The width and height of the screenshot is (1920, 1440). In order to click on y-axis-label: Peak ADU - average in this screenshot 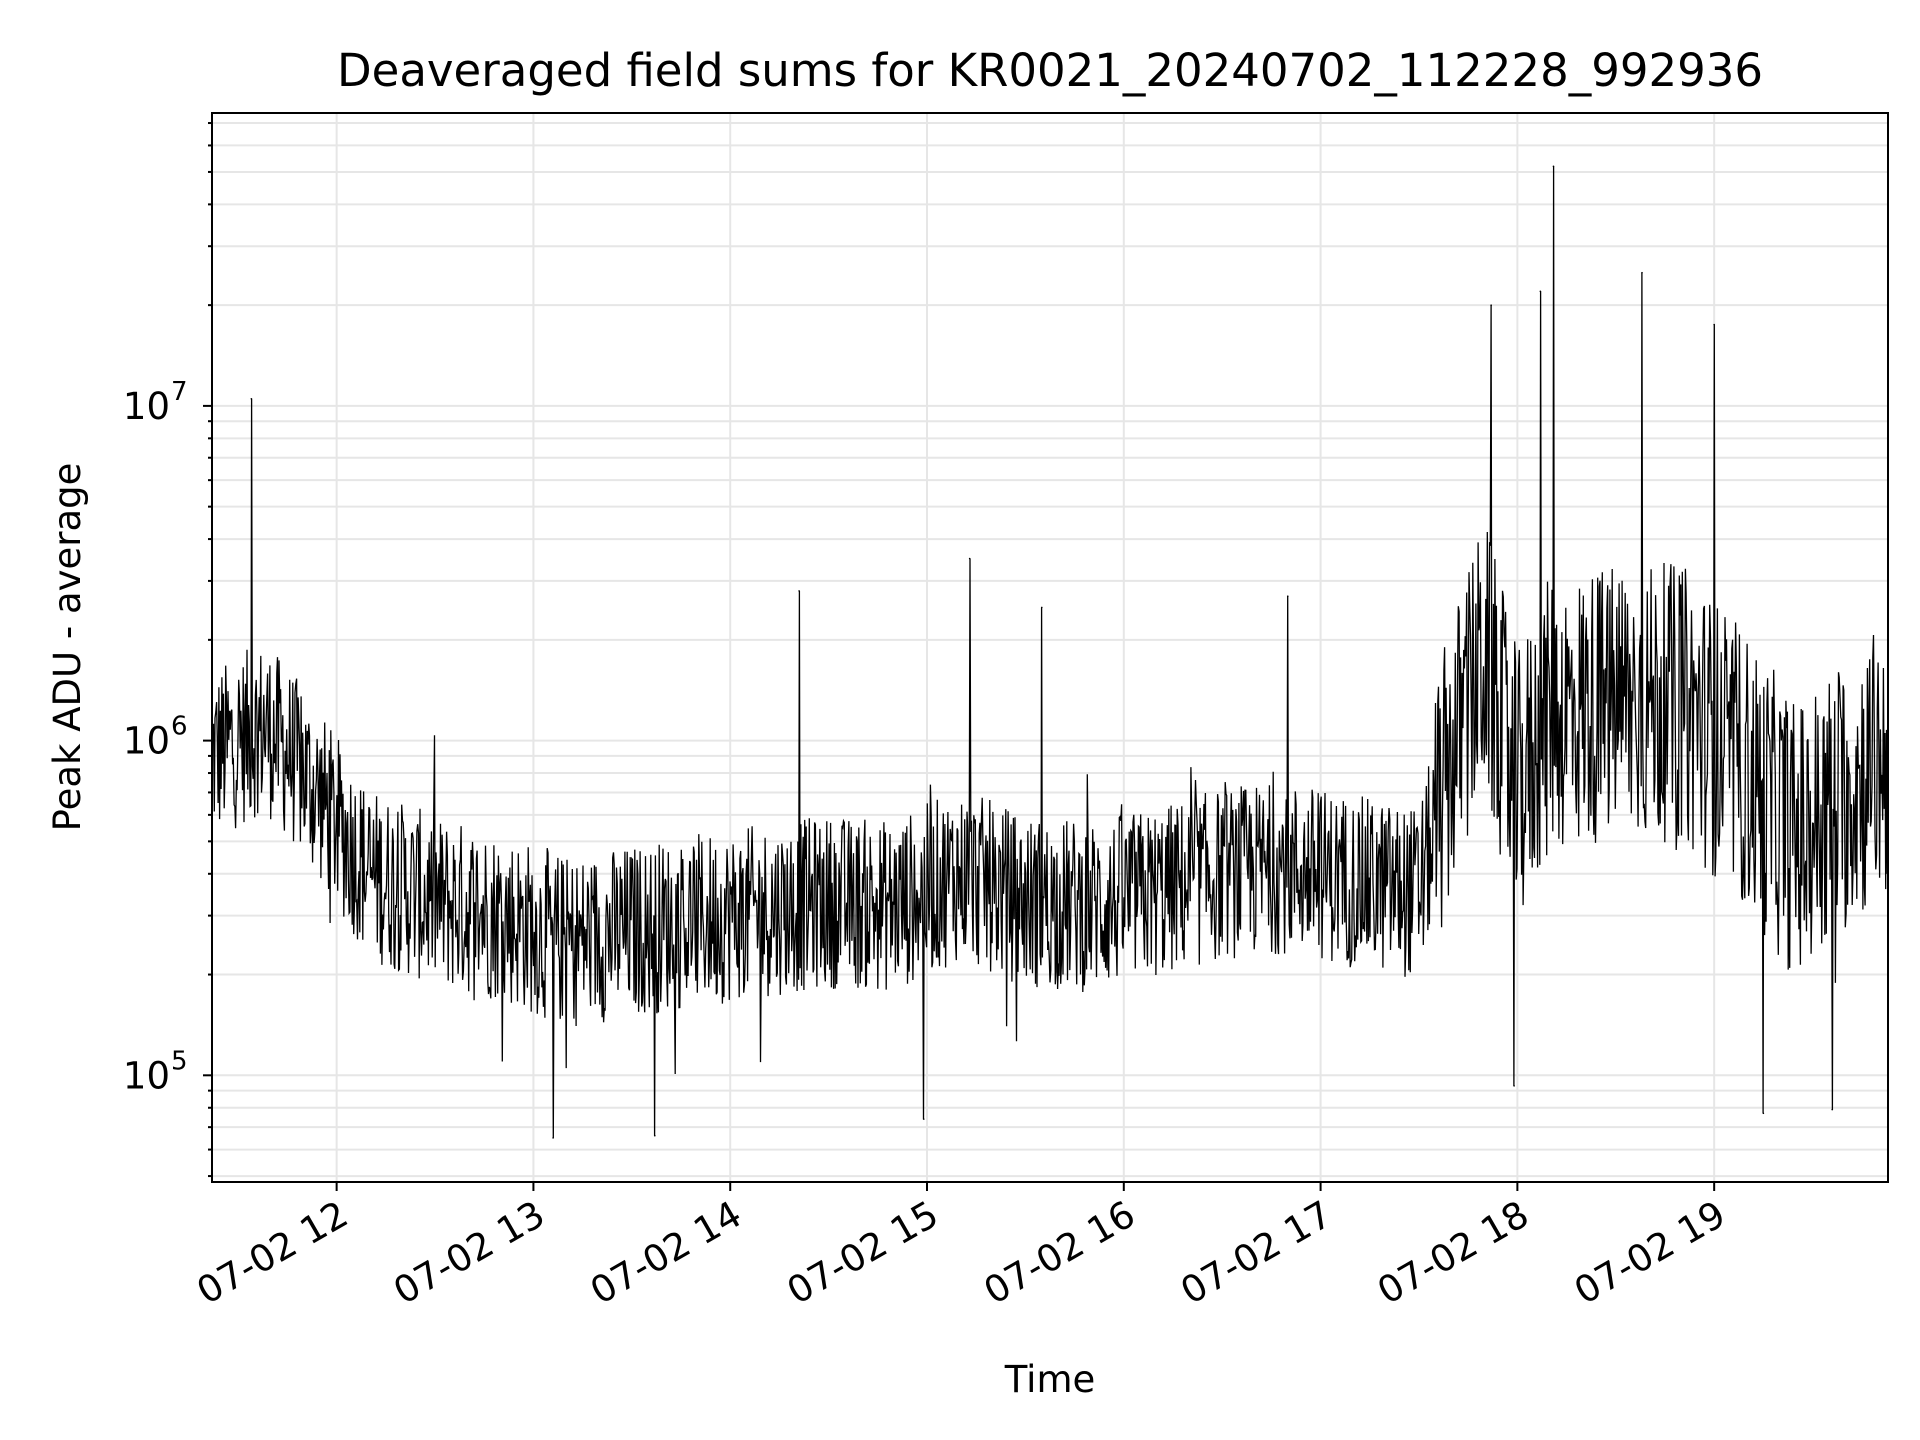, I will do `click(67, 647)`.